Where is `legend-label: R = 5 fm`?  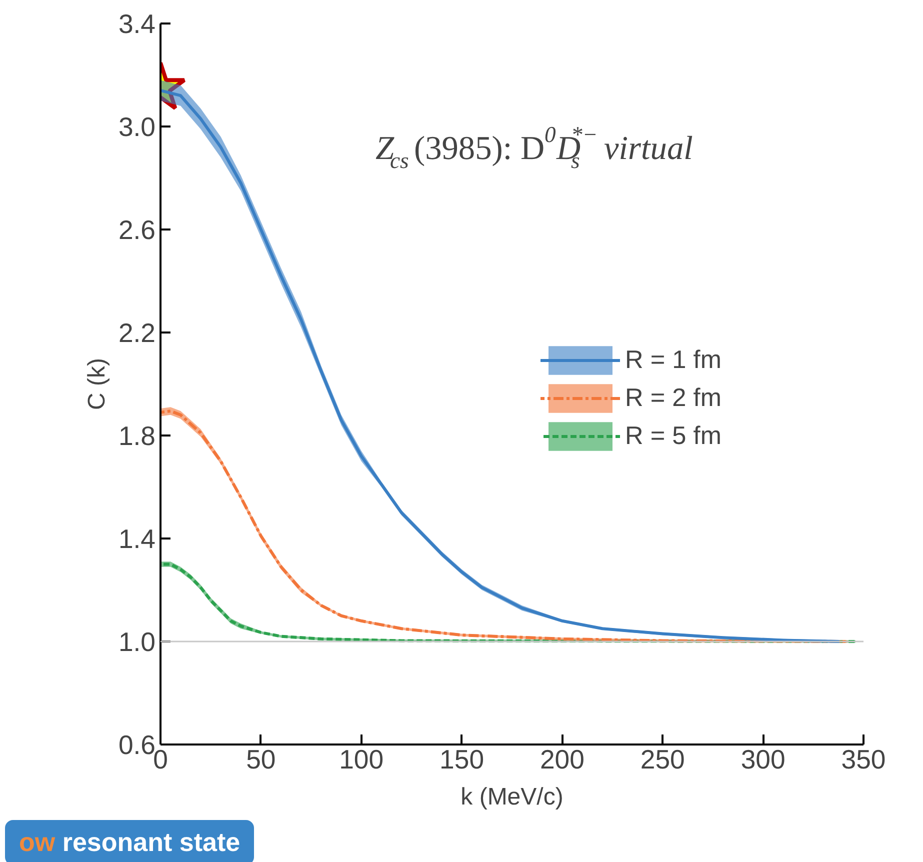
legend-label: R = 5 fm is located at coordinates (673, 436).